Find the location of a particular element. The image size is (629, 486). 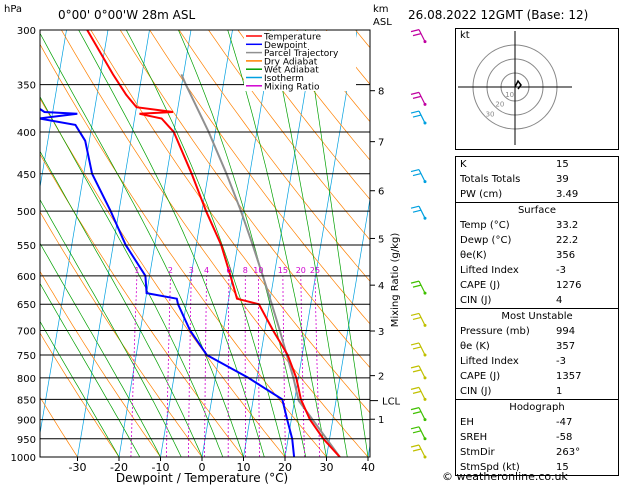

surface-label: CAPE (J) is located at coordinates (480, 285).